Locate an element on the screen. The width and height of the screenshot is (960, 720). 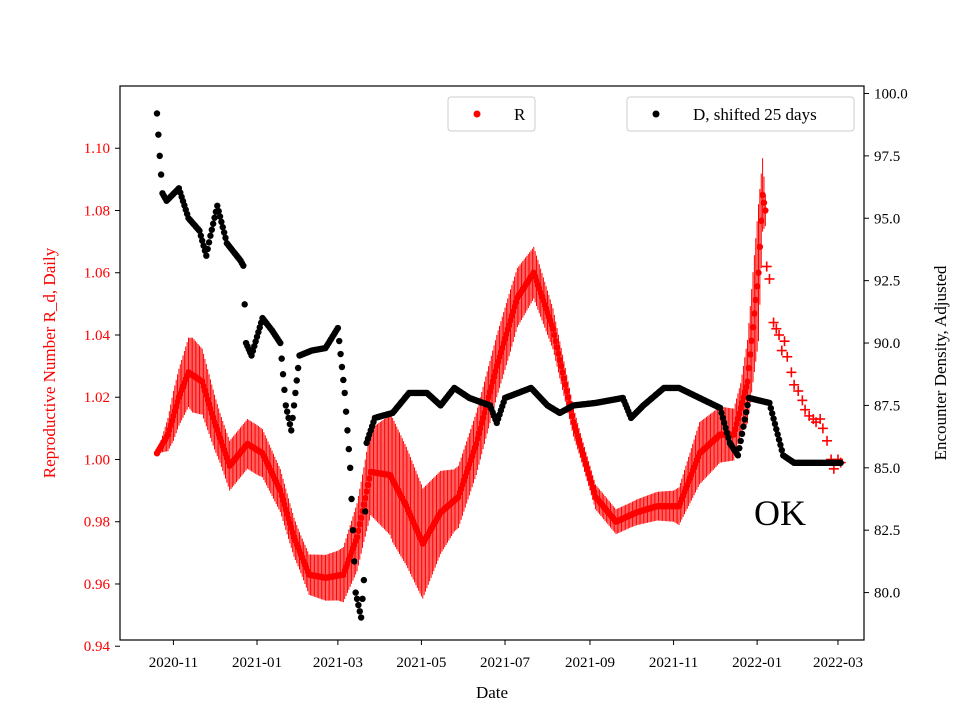
y-left-tick-label: 0.98 is located at coordinates (97, 523).